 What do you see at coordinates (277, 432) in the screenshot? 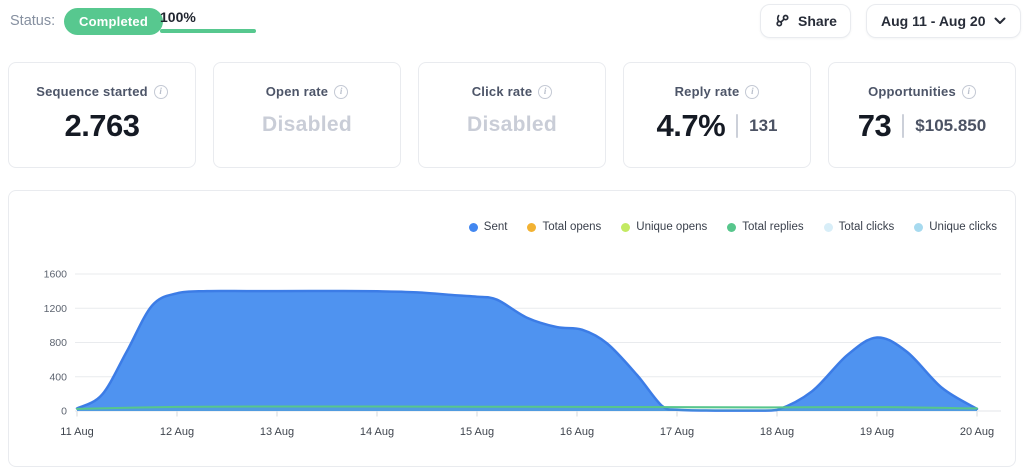
I see `svg-text: 13 Aug` at bounding box center [277, 432].